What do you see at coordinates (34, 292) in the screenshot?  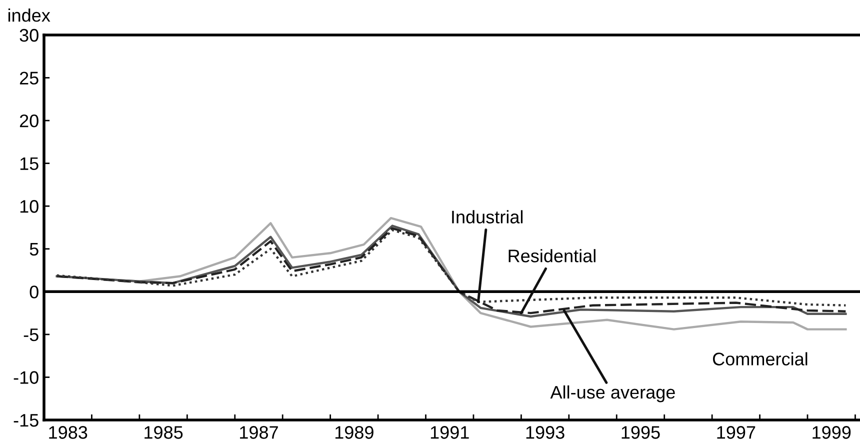 I see `y-tick-label: 0` at bounding box center [34, 292].